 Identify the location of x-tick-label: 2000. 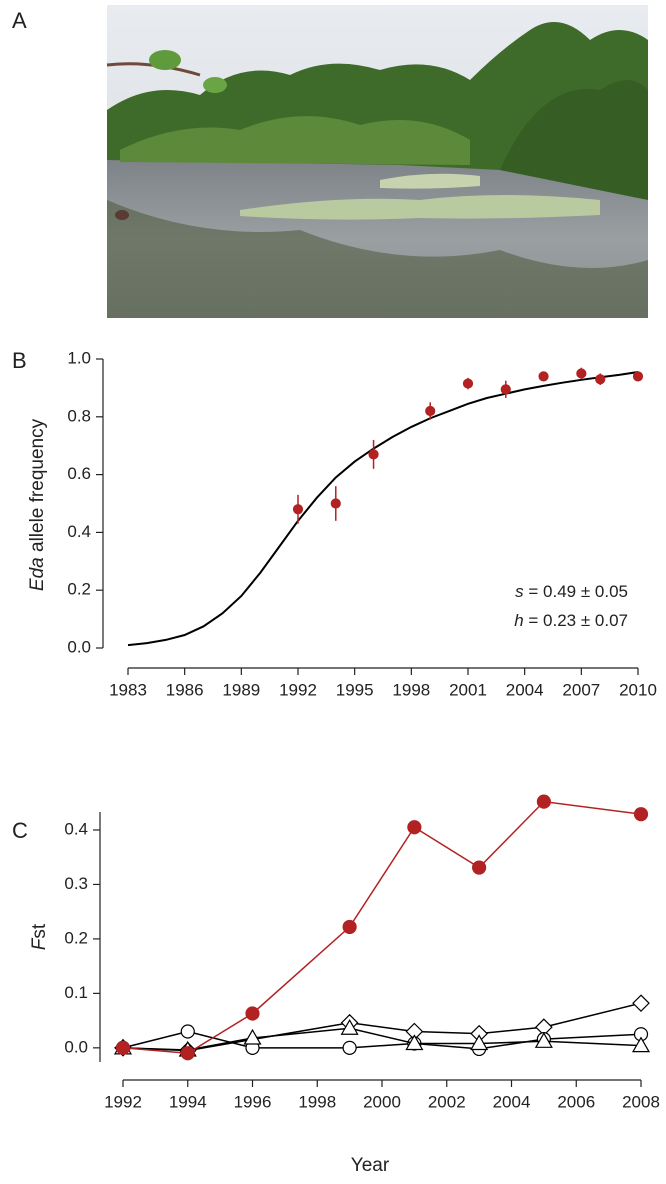
(382, 1101).